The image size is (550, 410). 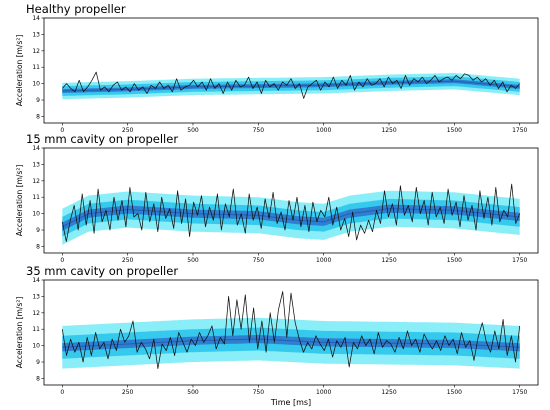 I want to click on panel-title: Healthy propeller, so click(x=76, y=9).